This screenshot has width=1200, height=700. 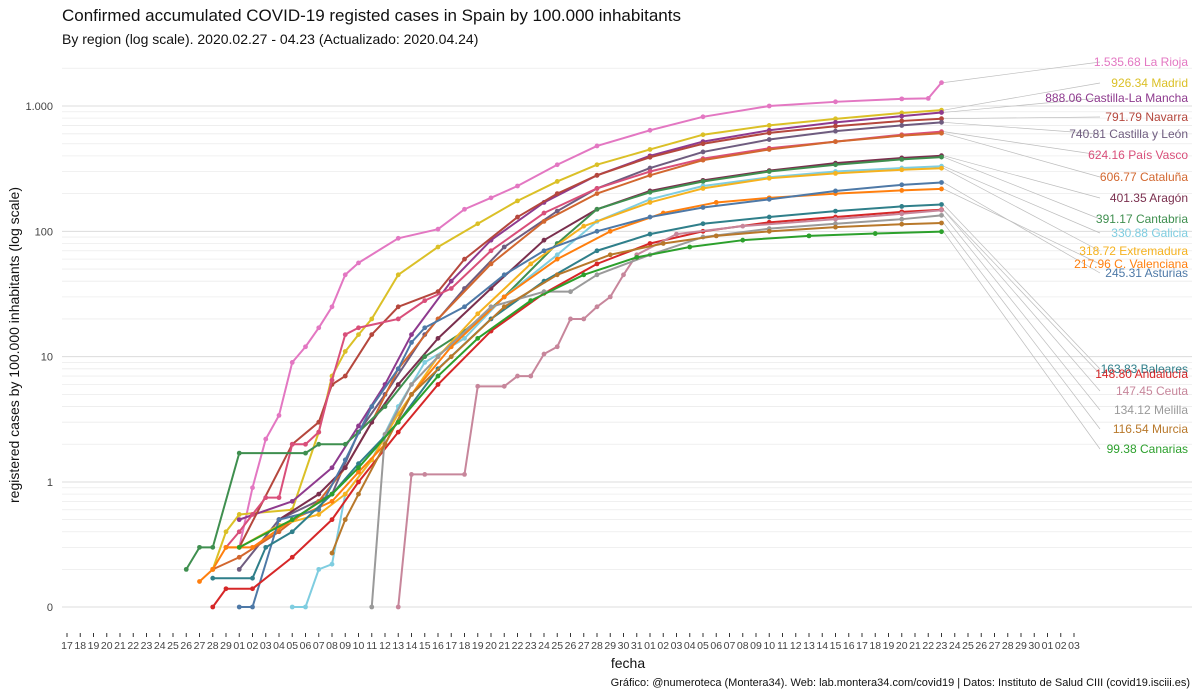 What do you see at coordinates (306, 646) in the screenshot?
I see `x-tick-label: 06` at bounding box center [306, 646].